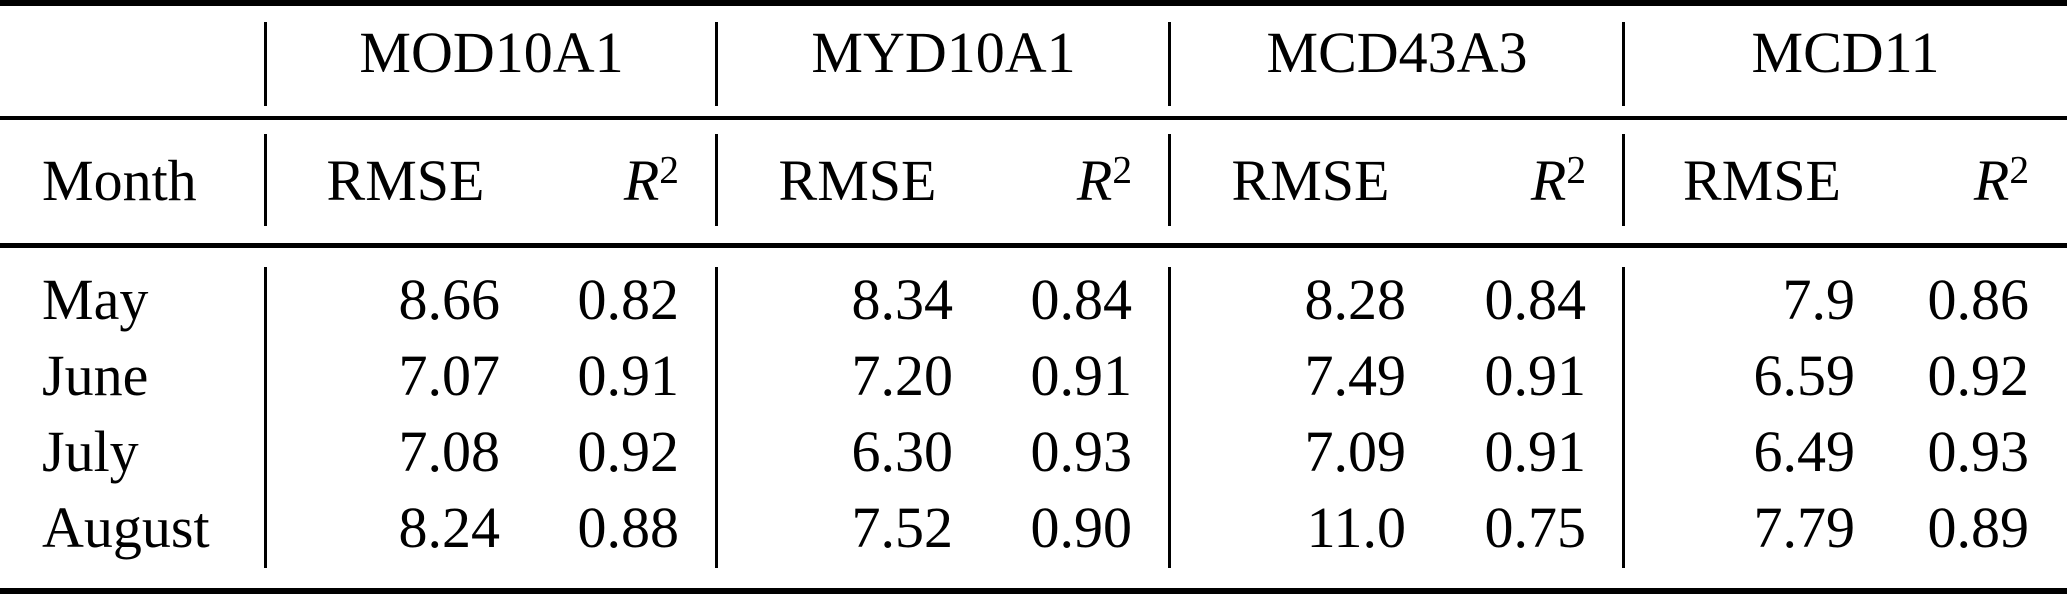  Describe the element at coordinates (1978, 299) in the screenshot. I see `r2-value: 0.86` at that location.